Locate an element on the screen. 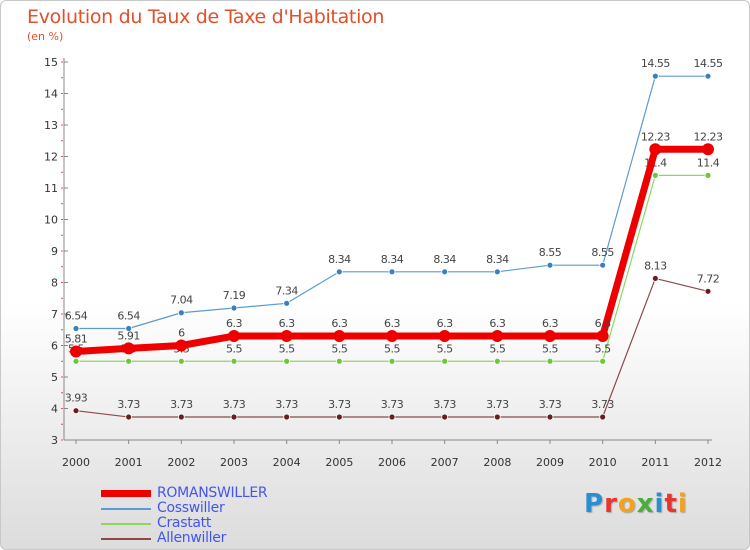 The image size is (750, 550). data-label-cosswiller: 14.55 is located at coordinates (708, 63).